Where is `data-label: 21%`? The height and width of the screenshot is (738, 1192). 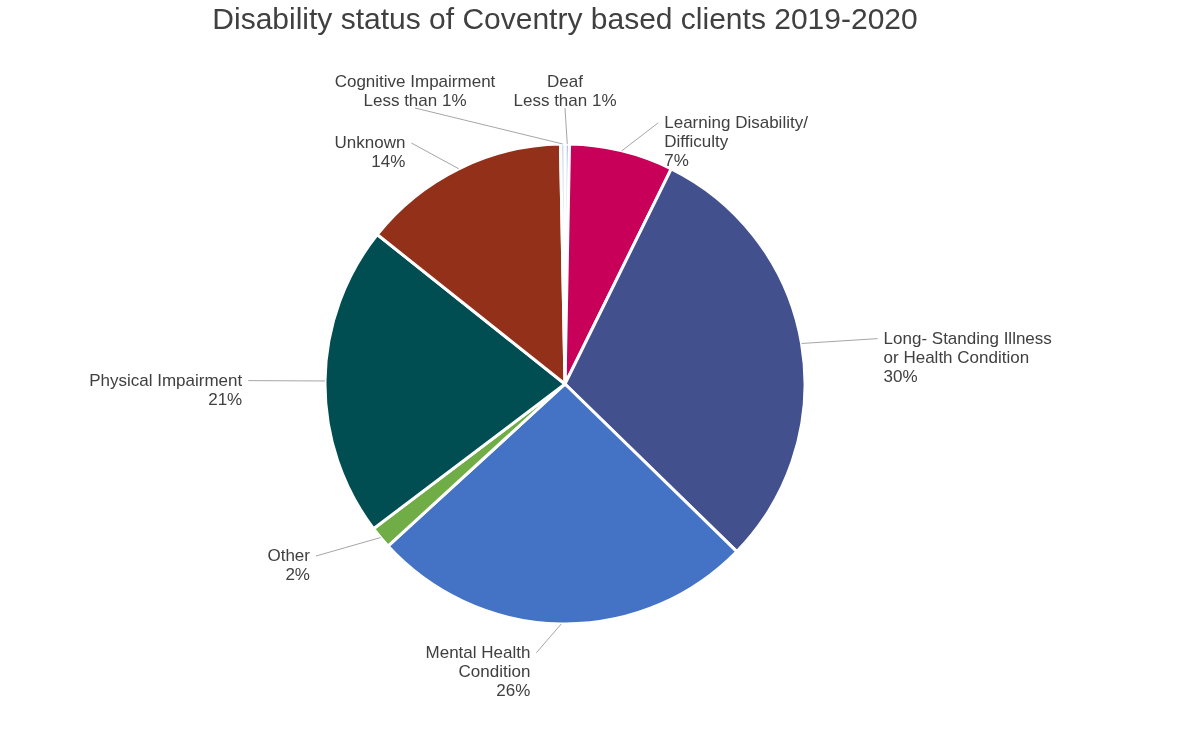
data-label: 21% is located at coordinates (225, 399).